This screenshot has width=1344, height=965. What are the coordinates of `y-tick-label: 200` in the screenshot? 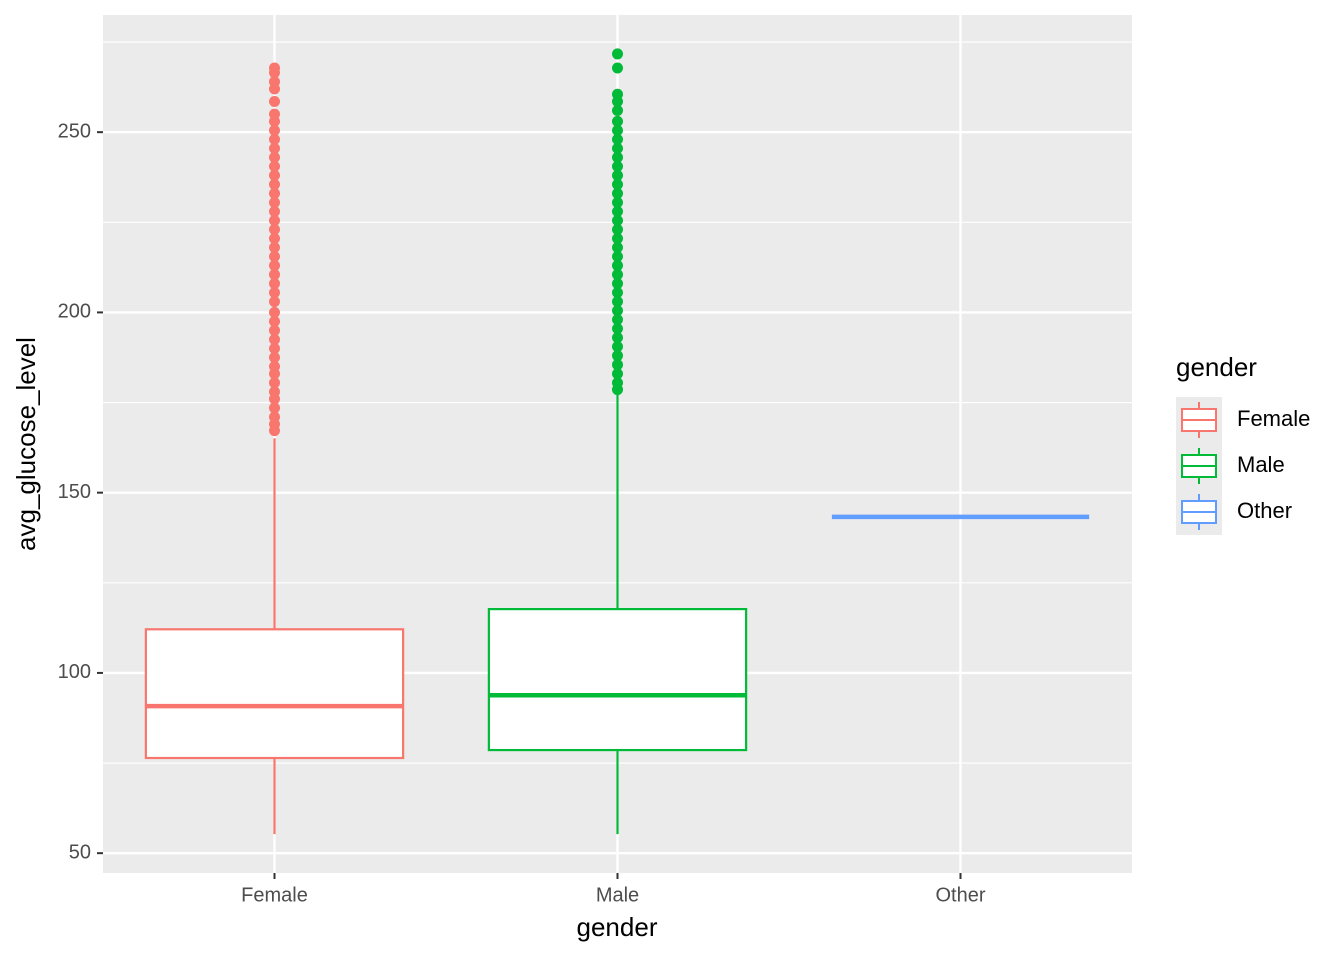 It's located at (74, 312).